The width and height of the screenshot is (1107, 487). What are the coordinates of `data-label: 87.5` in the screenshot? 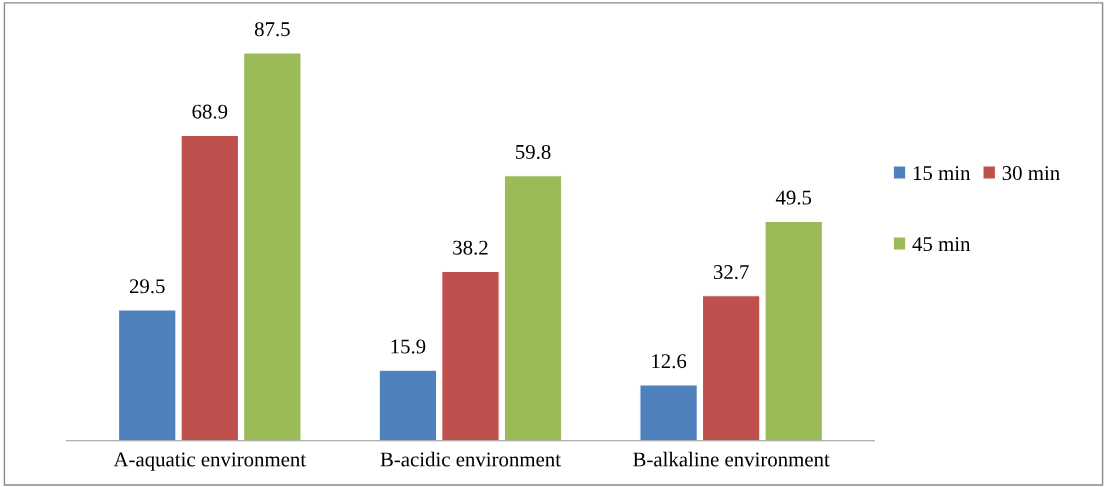 It's located at (272, 29).